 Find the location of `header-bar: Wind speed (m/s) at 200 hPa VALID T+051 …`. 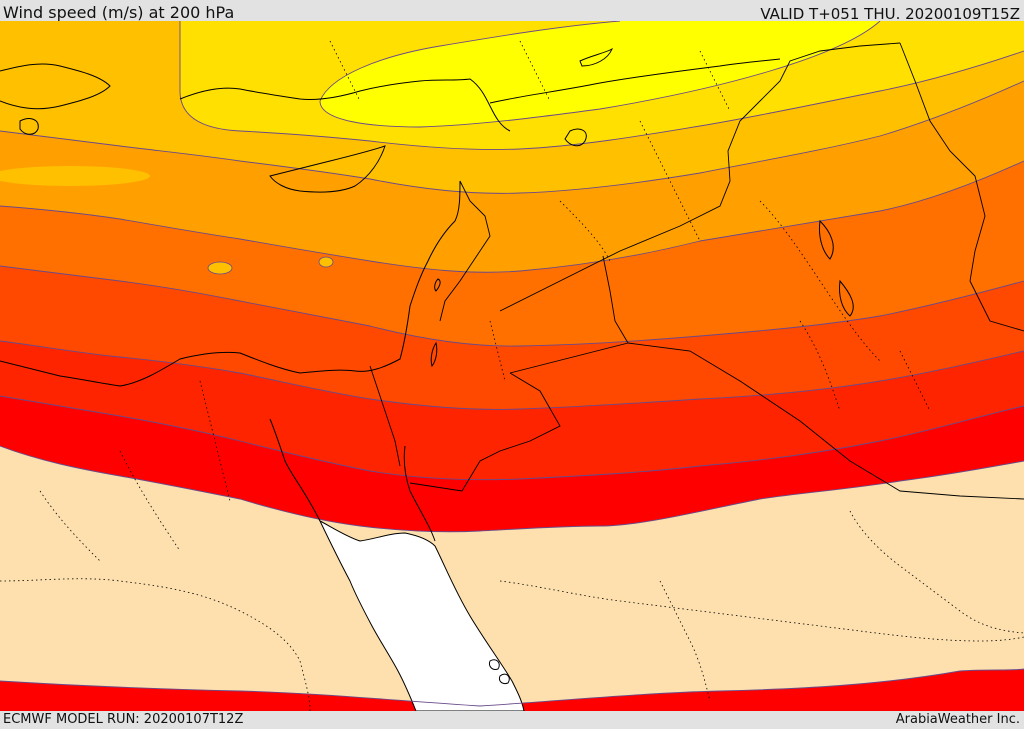

header-bar: Wind speed (m/s) at 200 hPa VALID T+051 … is located at coordinates (512, 11).